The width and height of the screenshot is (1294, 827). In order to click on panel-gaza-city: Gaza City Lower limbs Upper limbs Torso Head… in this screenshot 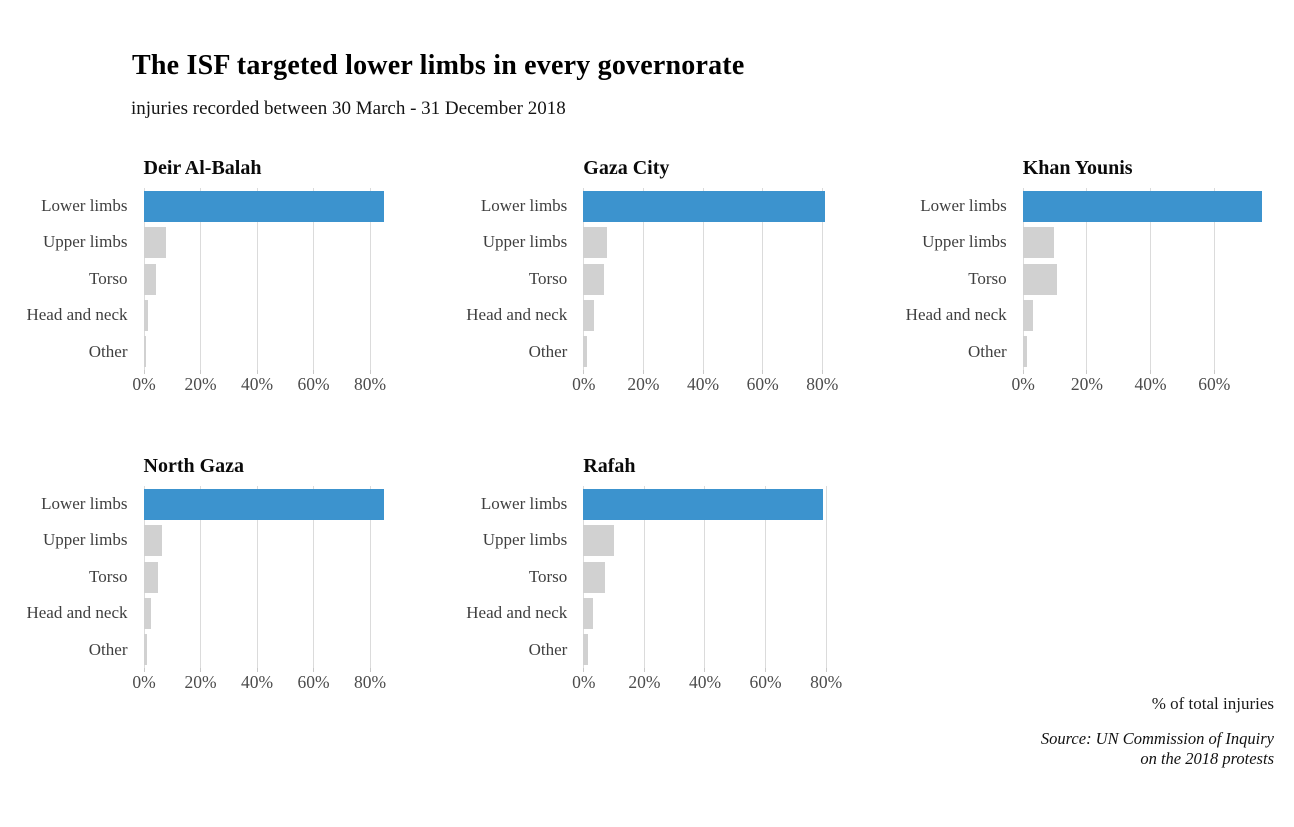, I will do `click(640, 276)`.